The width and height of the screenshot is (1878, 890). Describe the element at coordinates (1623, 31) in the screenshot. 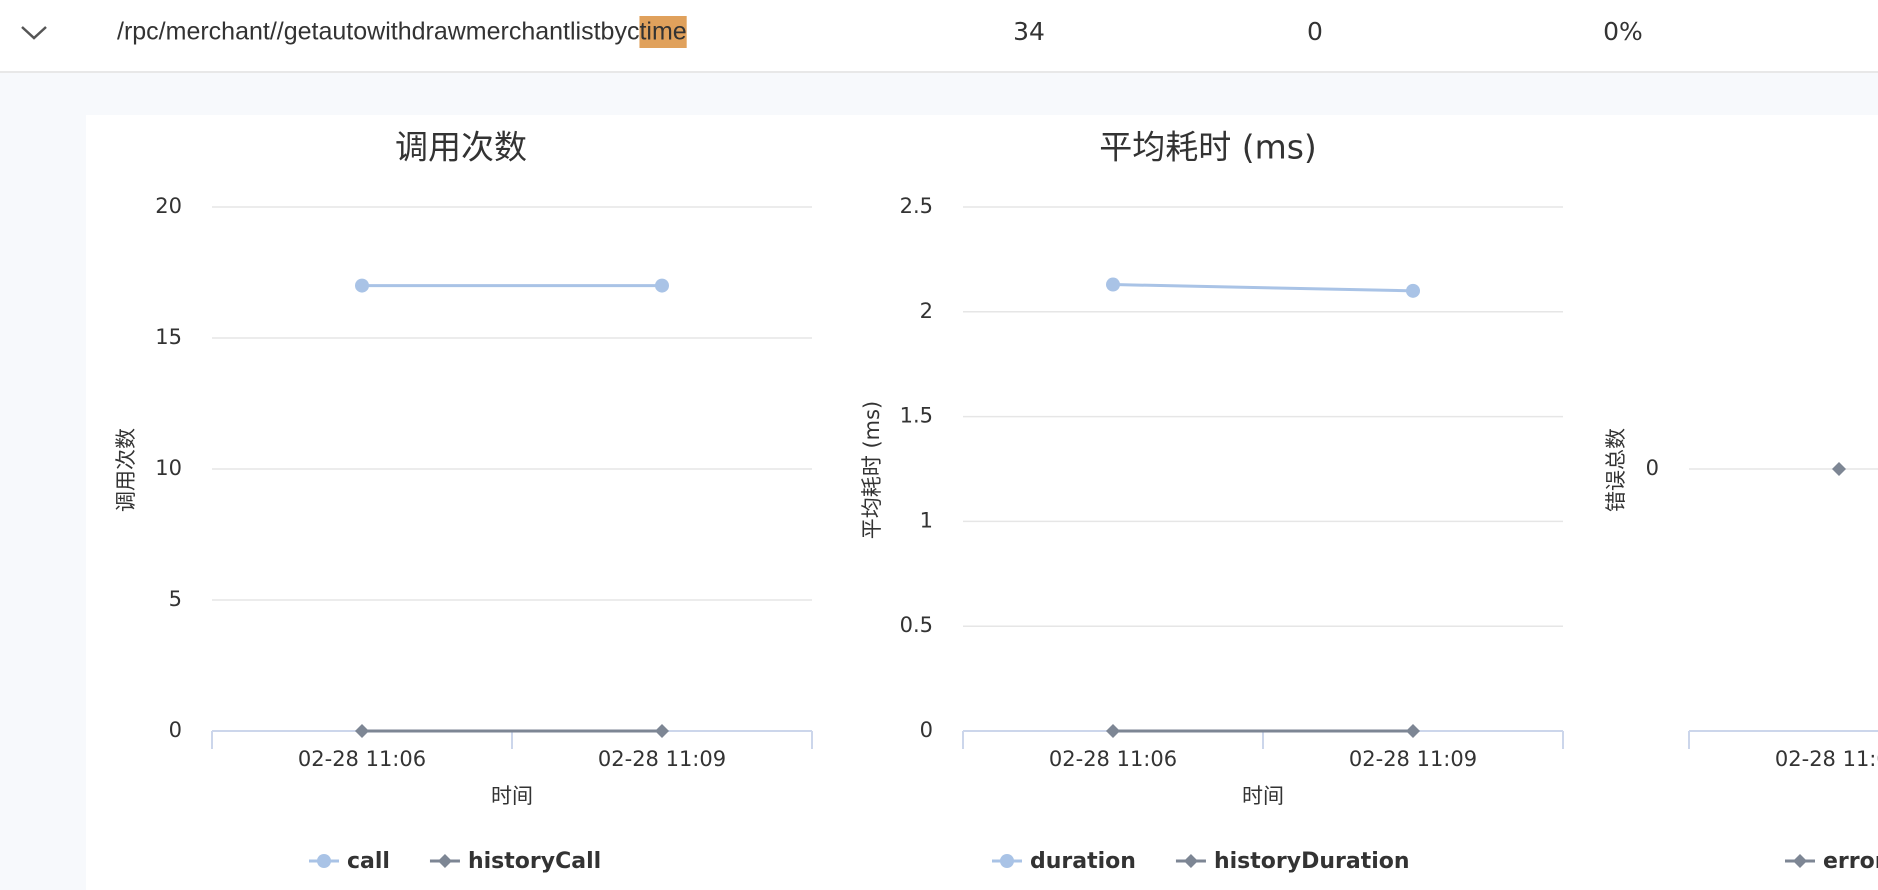

I see `error-rate: 0%` at that location.